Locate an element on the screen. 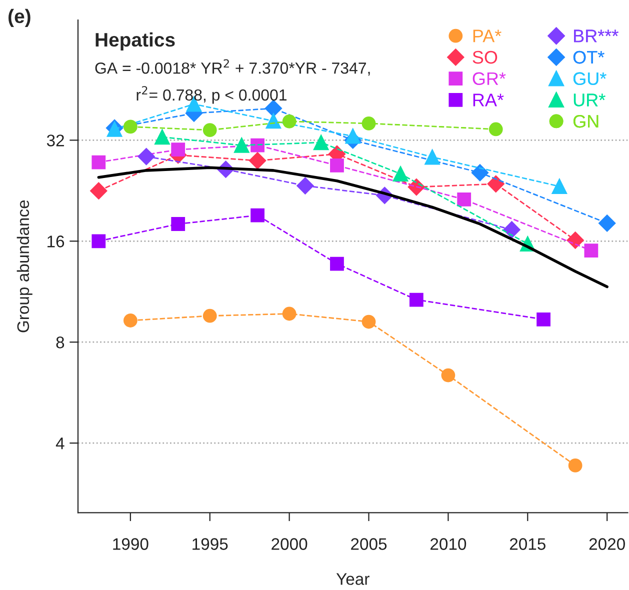  y-tick-label: 4 is located at coordinates (60, 444).